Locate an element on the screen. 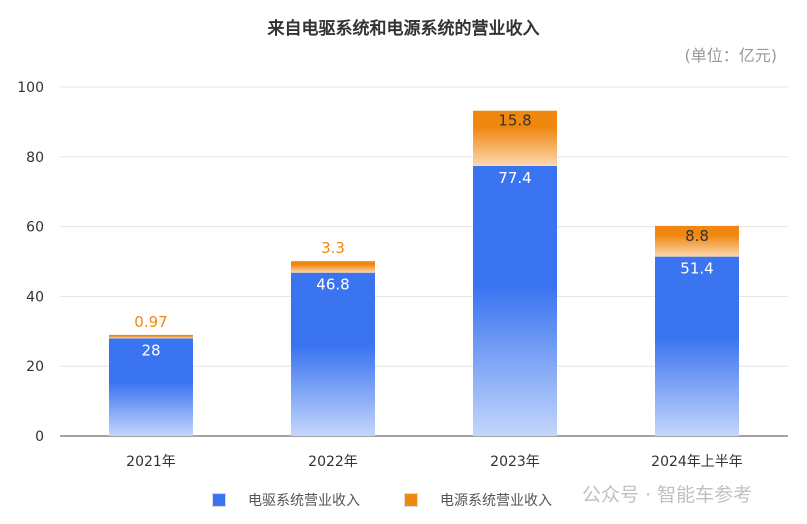 The width and height of the screenshot is (807, 524). x-tick-label: 2024年上半年 is located at coordinates (697, 462).